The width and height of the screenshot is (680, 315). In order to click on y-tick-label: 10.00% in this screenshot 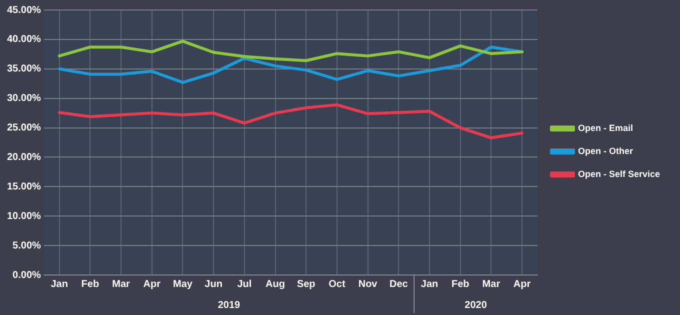, I will do `click(24, 216)`.